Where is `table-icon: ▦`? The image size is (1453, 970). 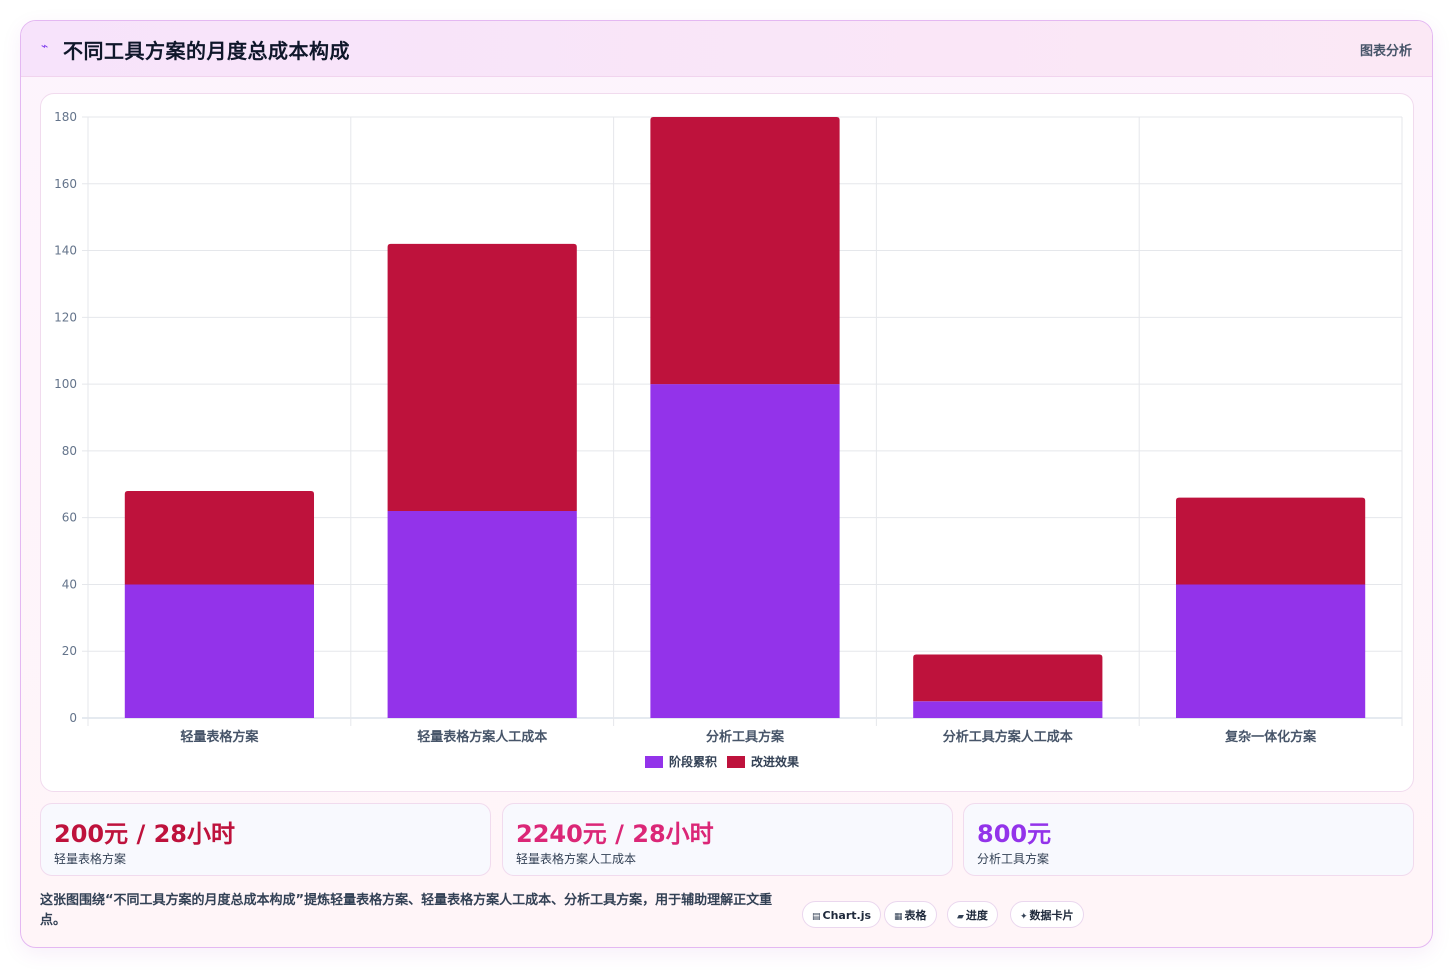 table-icon: ▦ is located at coordinates (898, 917).